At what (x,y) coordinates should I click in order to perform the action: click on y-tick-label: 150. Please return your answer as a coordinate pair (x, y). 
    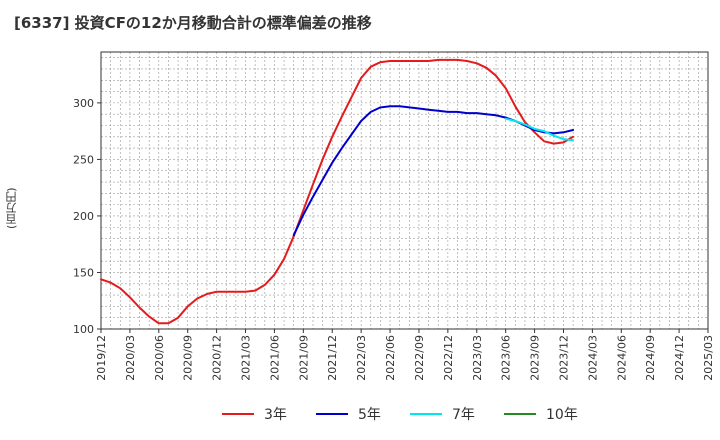
    Looking at the image, I should click on (83, 272).